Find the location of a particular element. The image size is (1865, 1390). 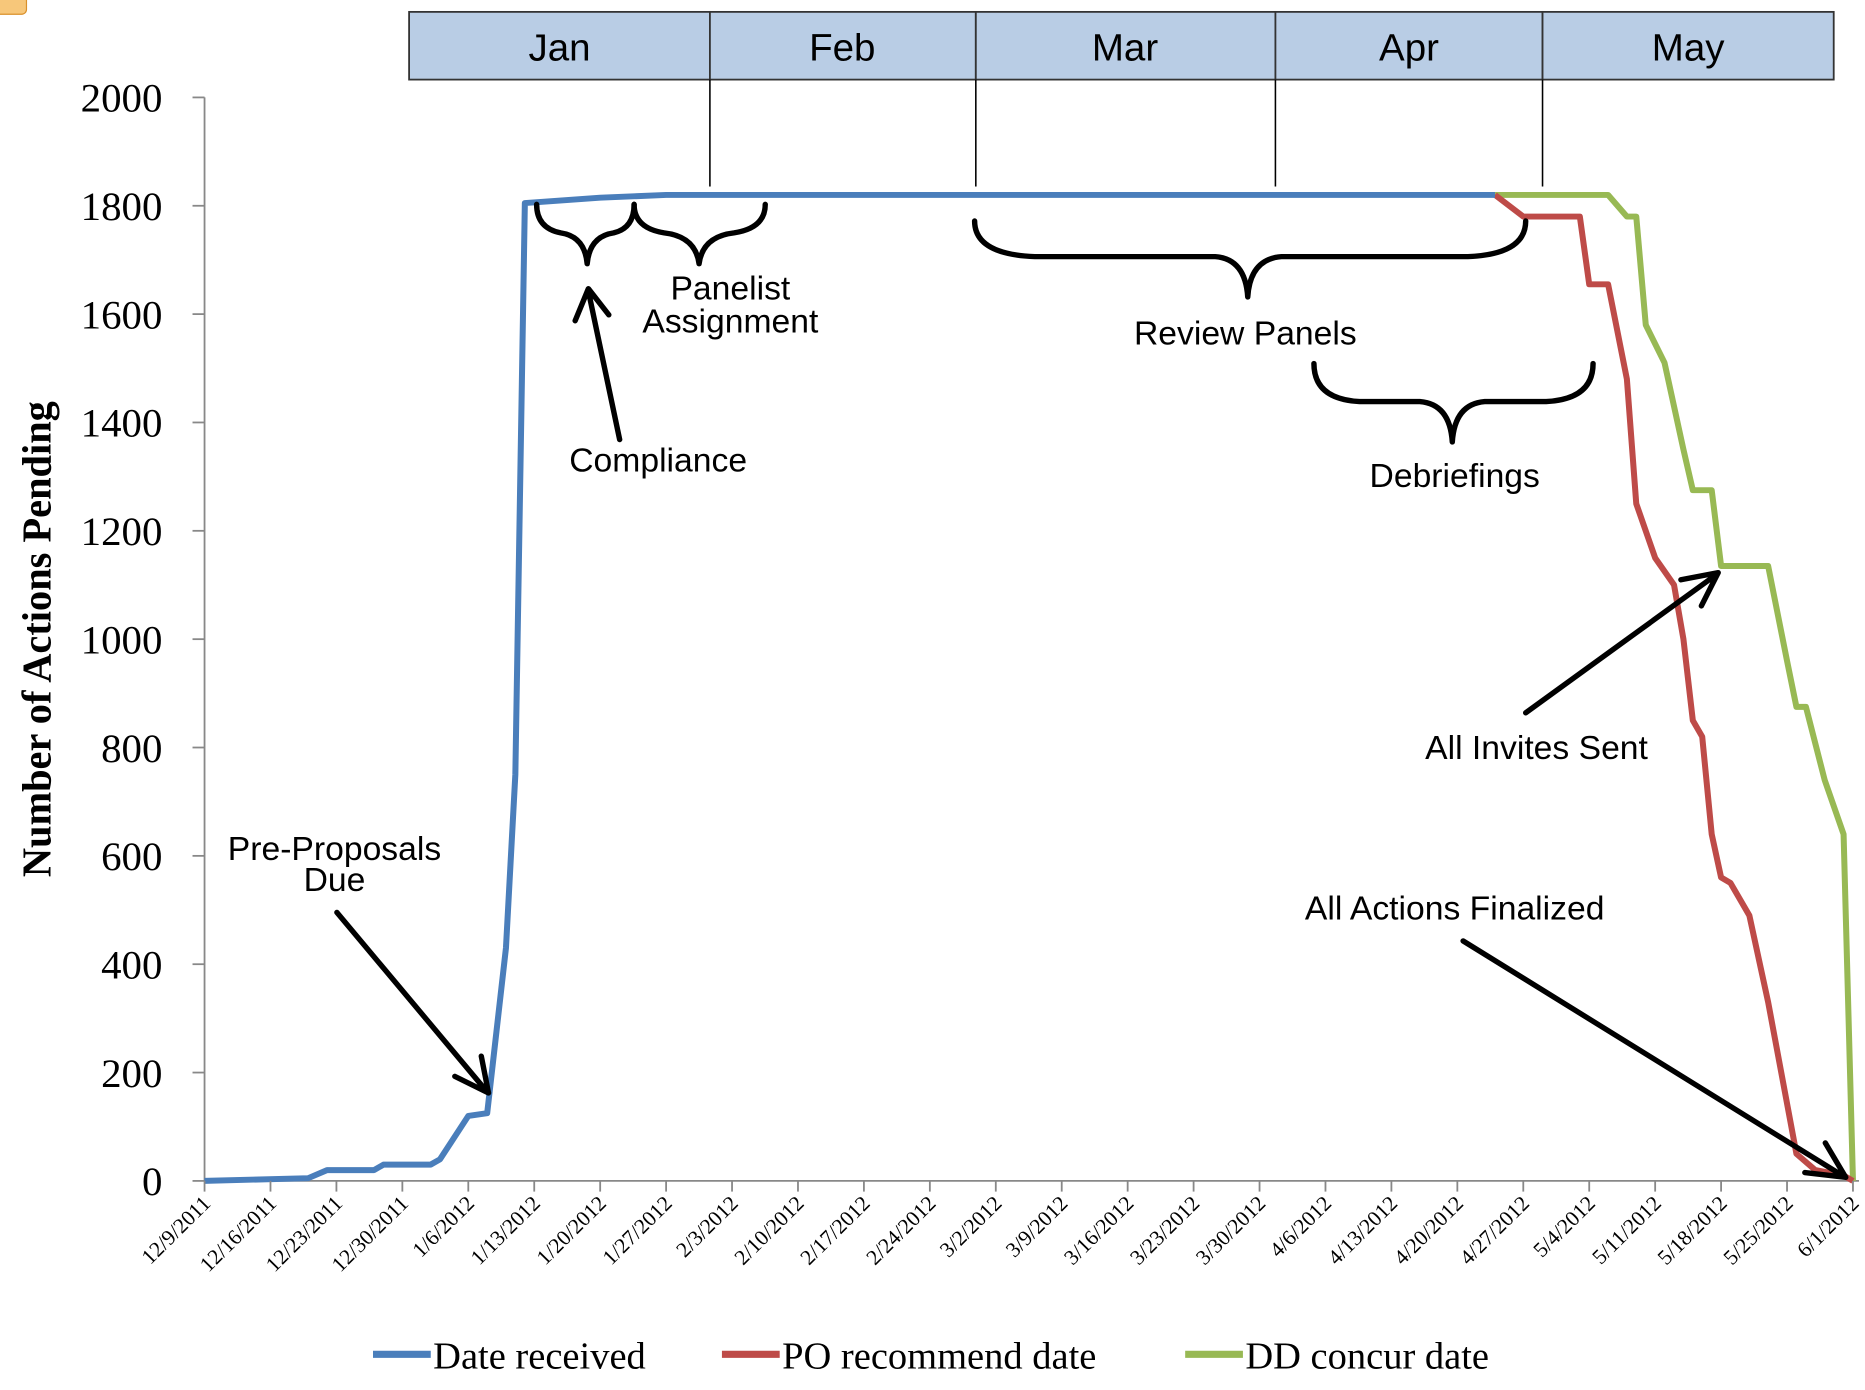

x-tick-label: 1/20/2012 is located at coordinates (571, 1230).